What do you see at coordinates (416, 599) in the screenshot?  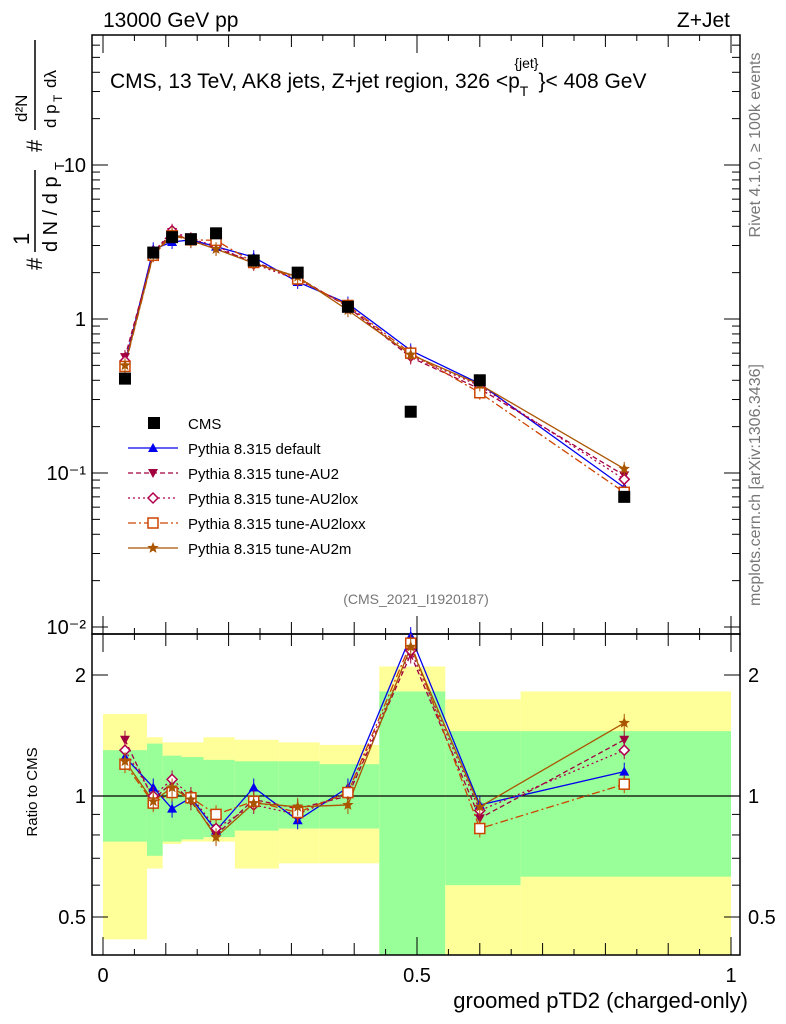 I see `analysis-id: (CMS_2021_I1920187)` at bounding box center [416, 599].